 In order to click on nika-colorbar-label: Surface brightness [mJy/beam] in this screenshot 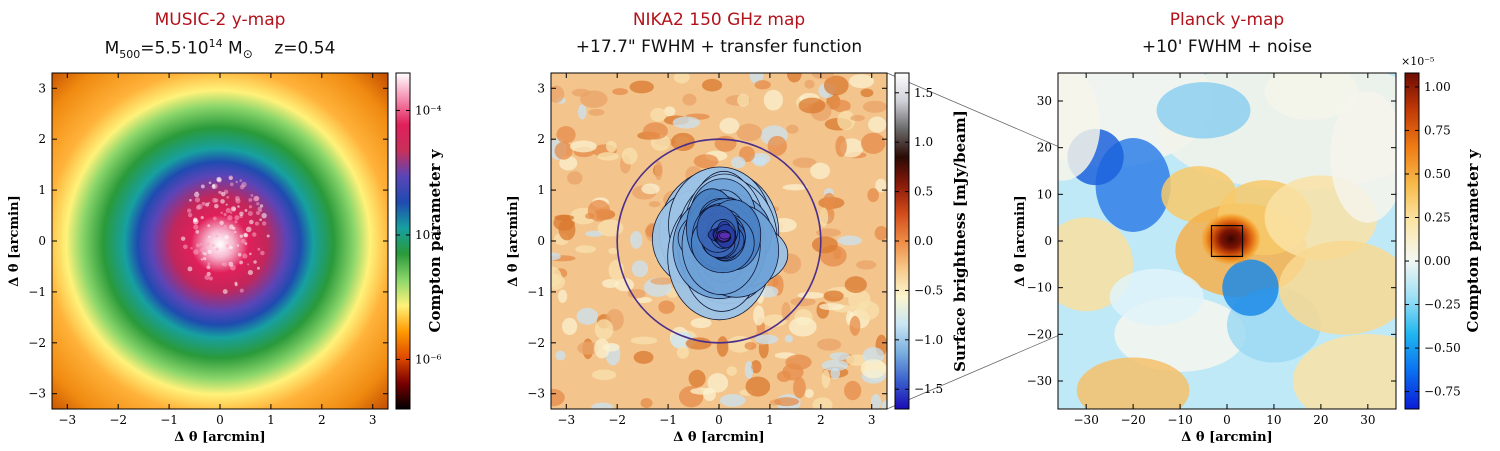, I will do `click(960, 241)`.